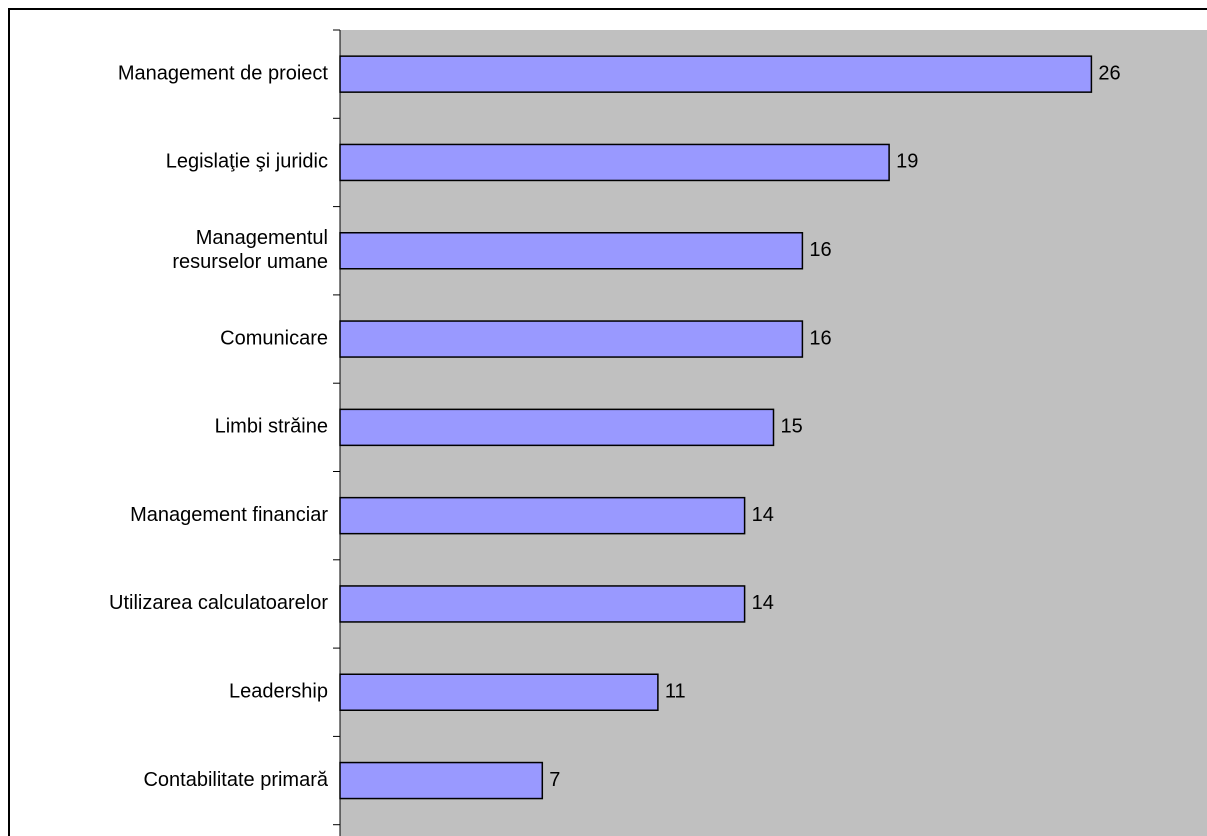  What do you see at coordinates (247, 162) in the screenshot?
I see `y-tick-label: Legislaţie şi juridic` at bounding box center [247, 162].